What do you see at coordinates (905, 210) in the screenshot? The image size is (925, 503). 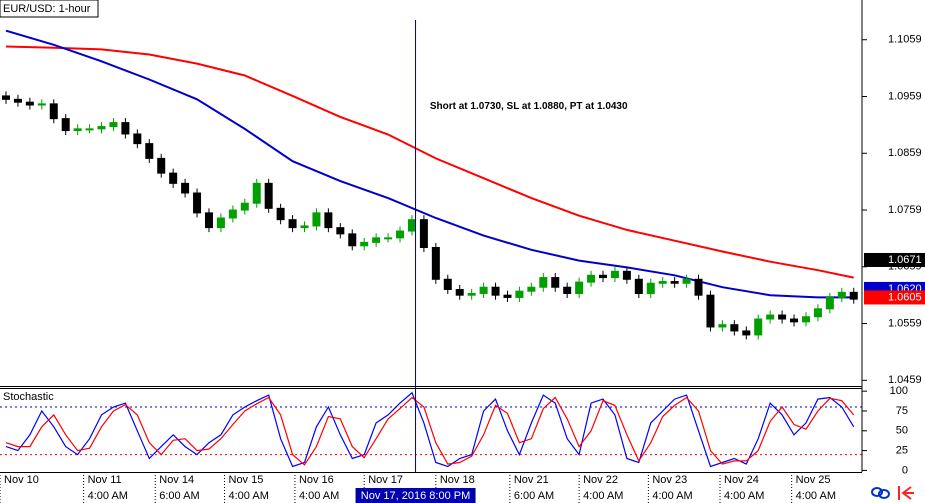 I see `y-tick-label: 1.0759` at bounding box center [905, 210].